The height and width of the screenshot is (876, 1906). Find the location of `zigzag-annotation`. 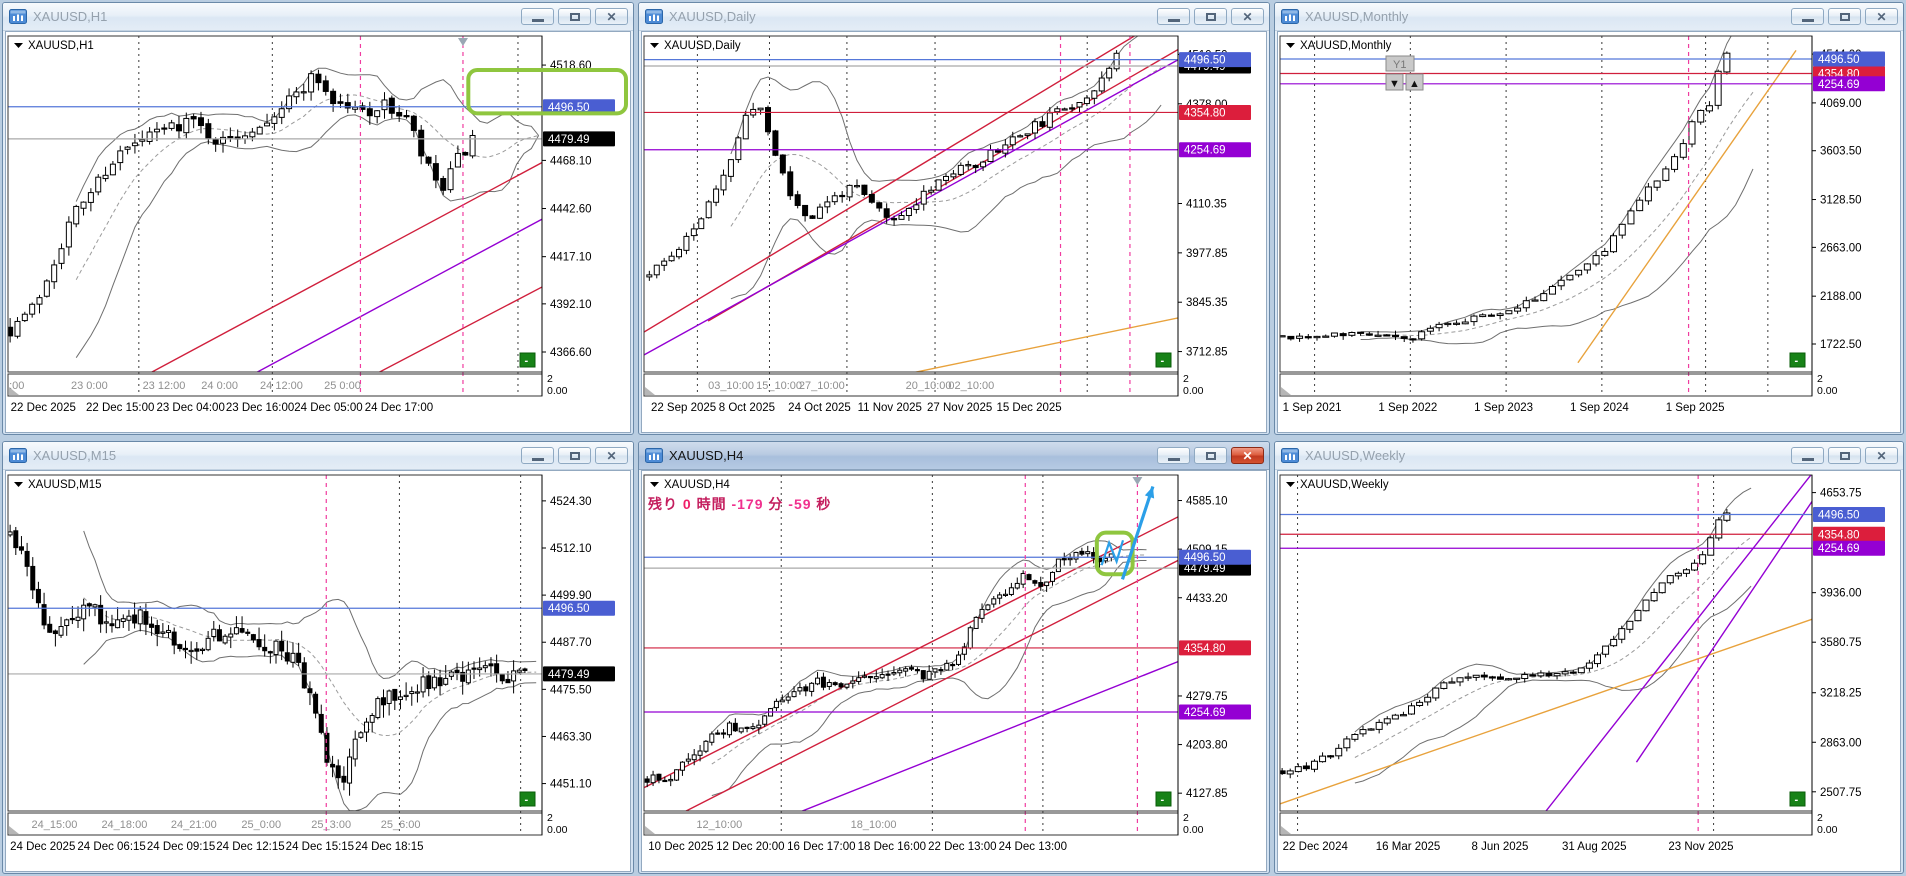

zigzag-annotation is located at coordinates (1112, 552).